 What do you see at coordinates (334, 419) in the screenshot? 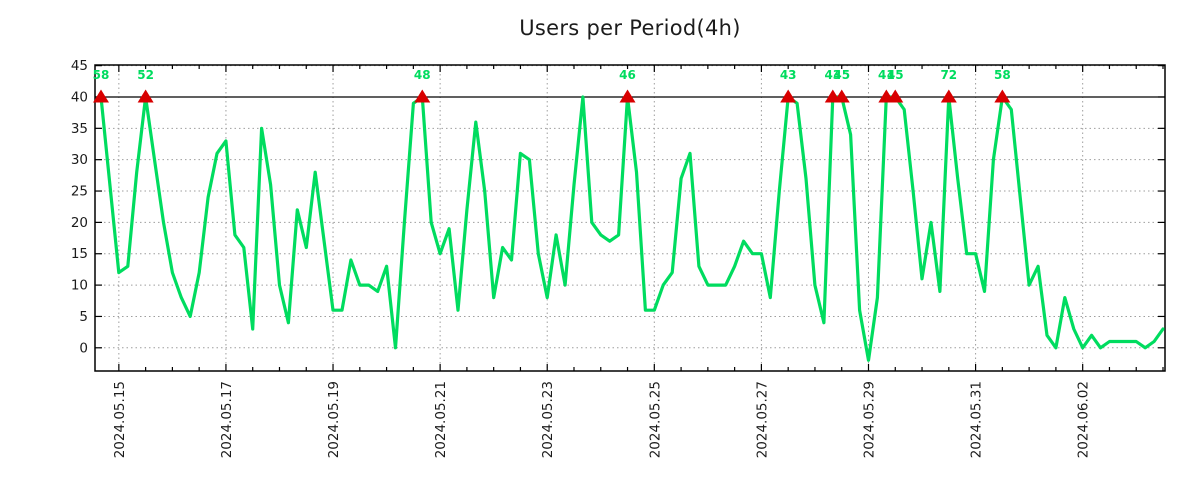
I see `x-tick-label: 2024.05.19` at bounding box center [334, 419].